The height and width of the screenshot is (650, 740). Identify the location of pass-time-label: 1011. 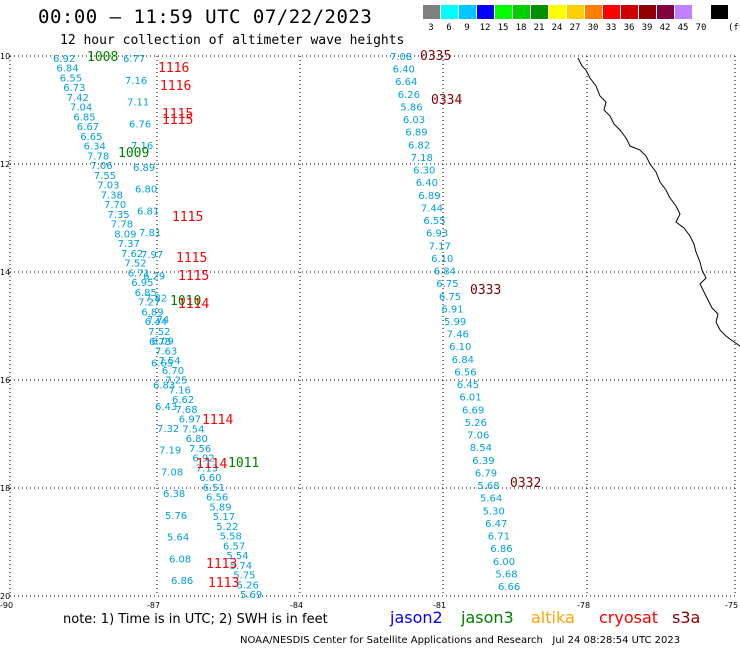
(243, 463).